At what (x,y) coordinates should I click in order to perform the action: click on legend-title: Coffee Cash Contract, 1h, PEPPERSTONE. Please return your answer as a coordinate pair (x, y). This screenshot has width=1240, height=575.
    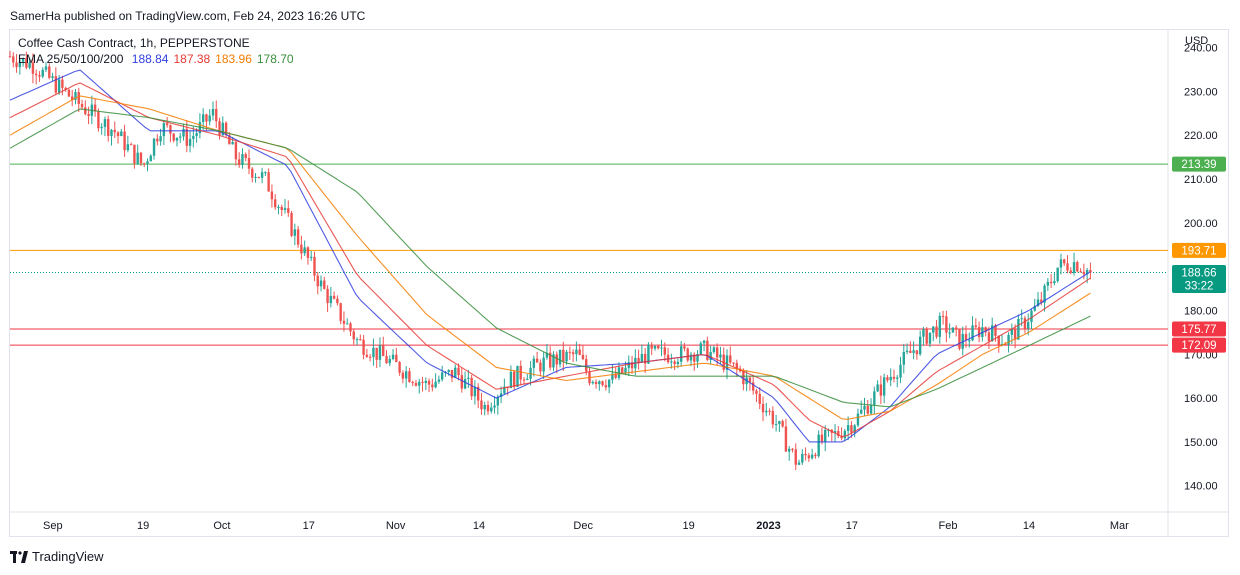
    Looking at the image, I should click on (134, 43).